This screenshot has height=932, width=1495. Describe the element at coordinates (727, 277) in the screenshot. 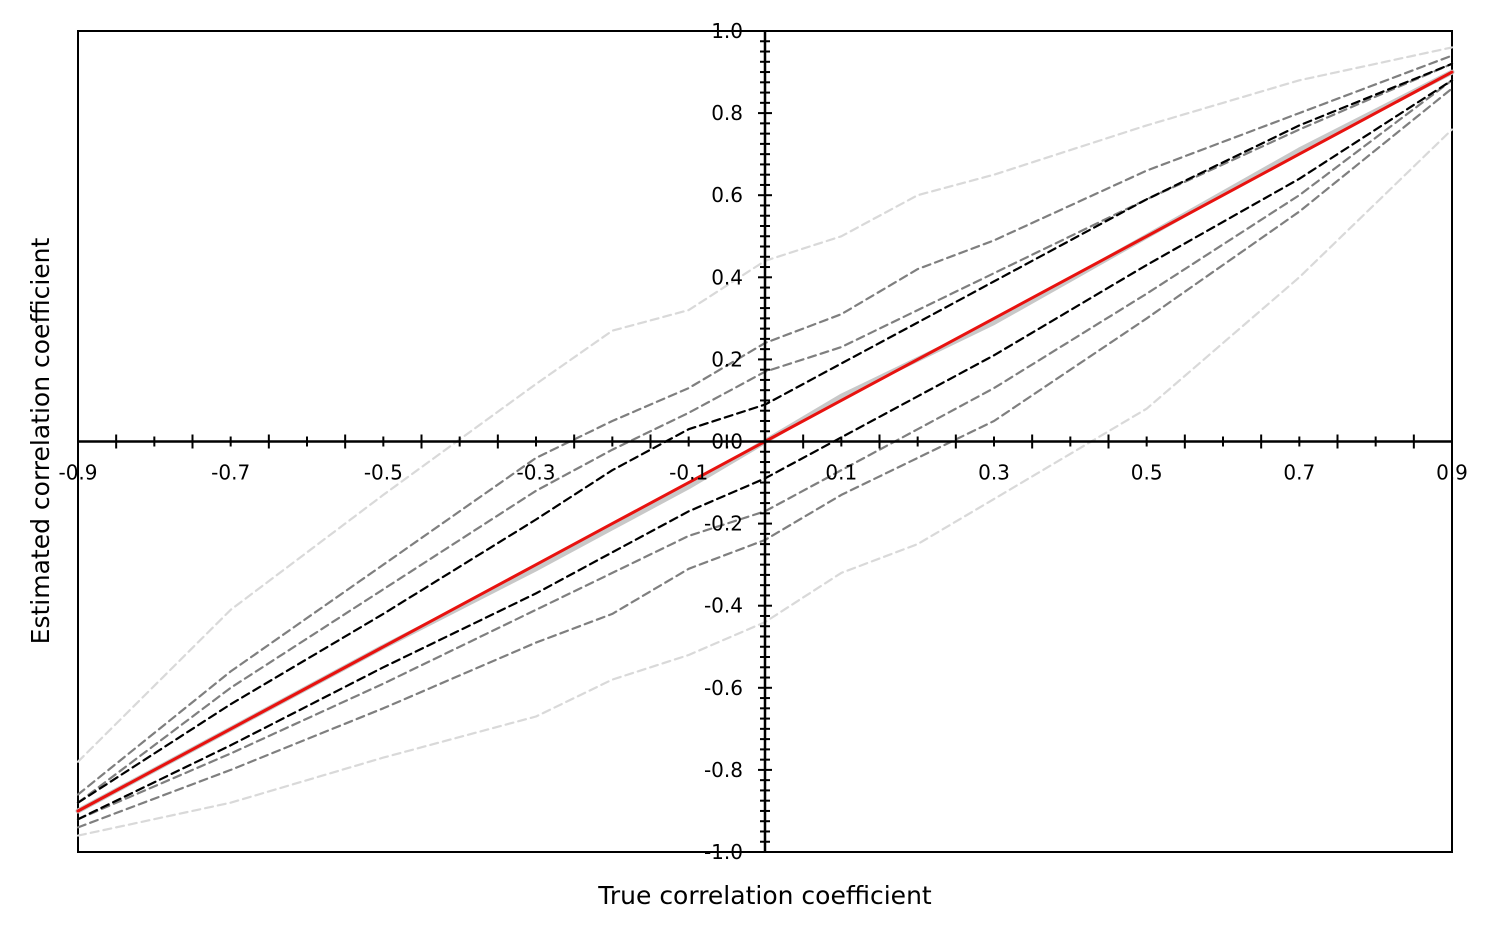

I see `y-tick-label: 0.4` at that location.